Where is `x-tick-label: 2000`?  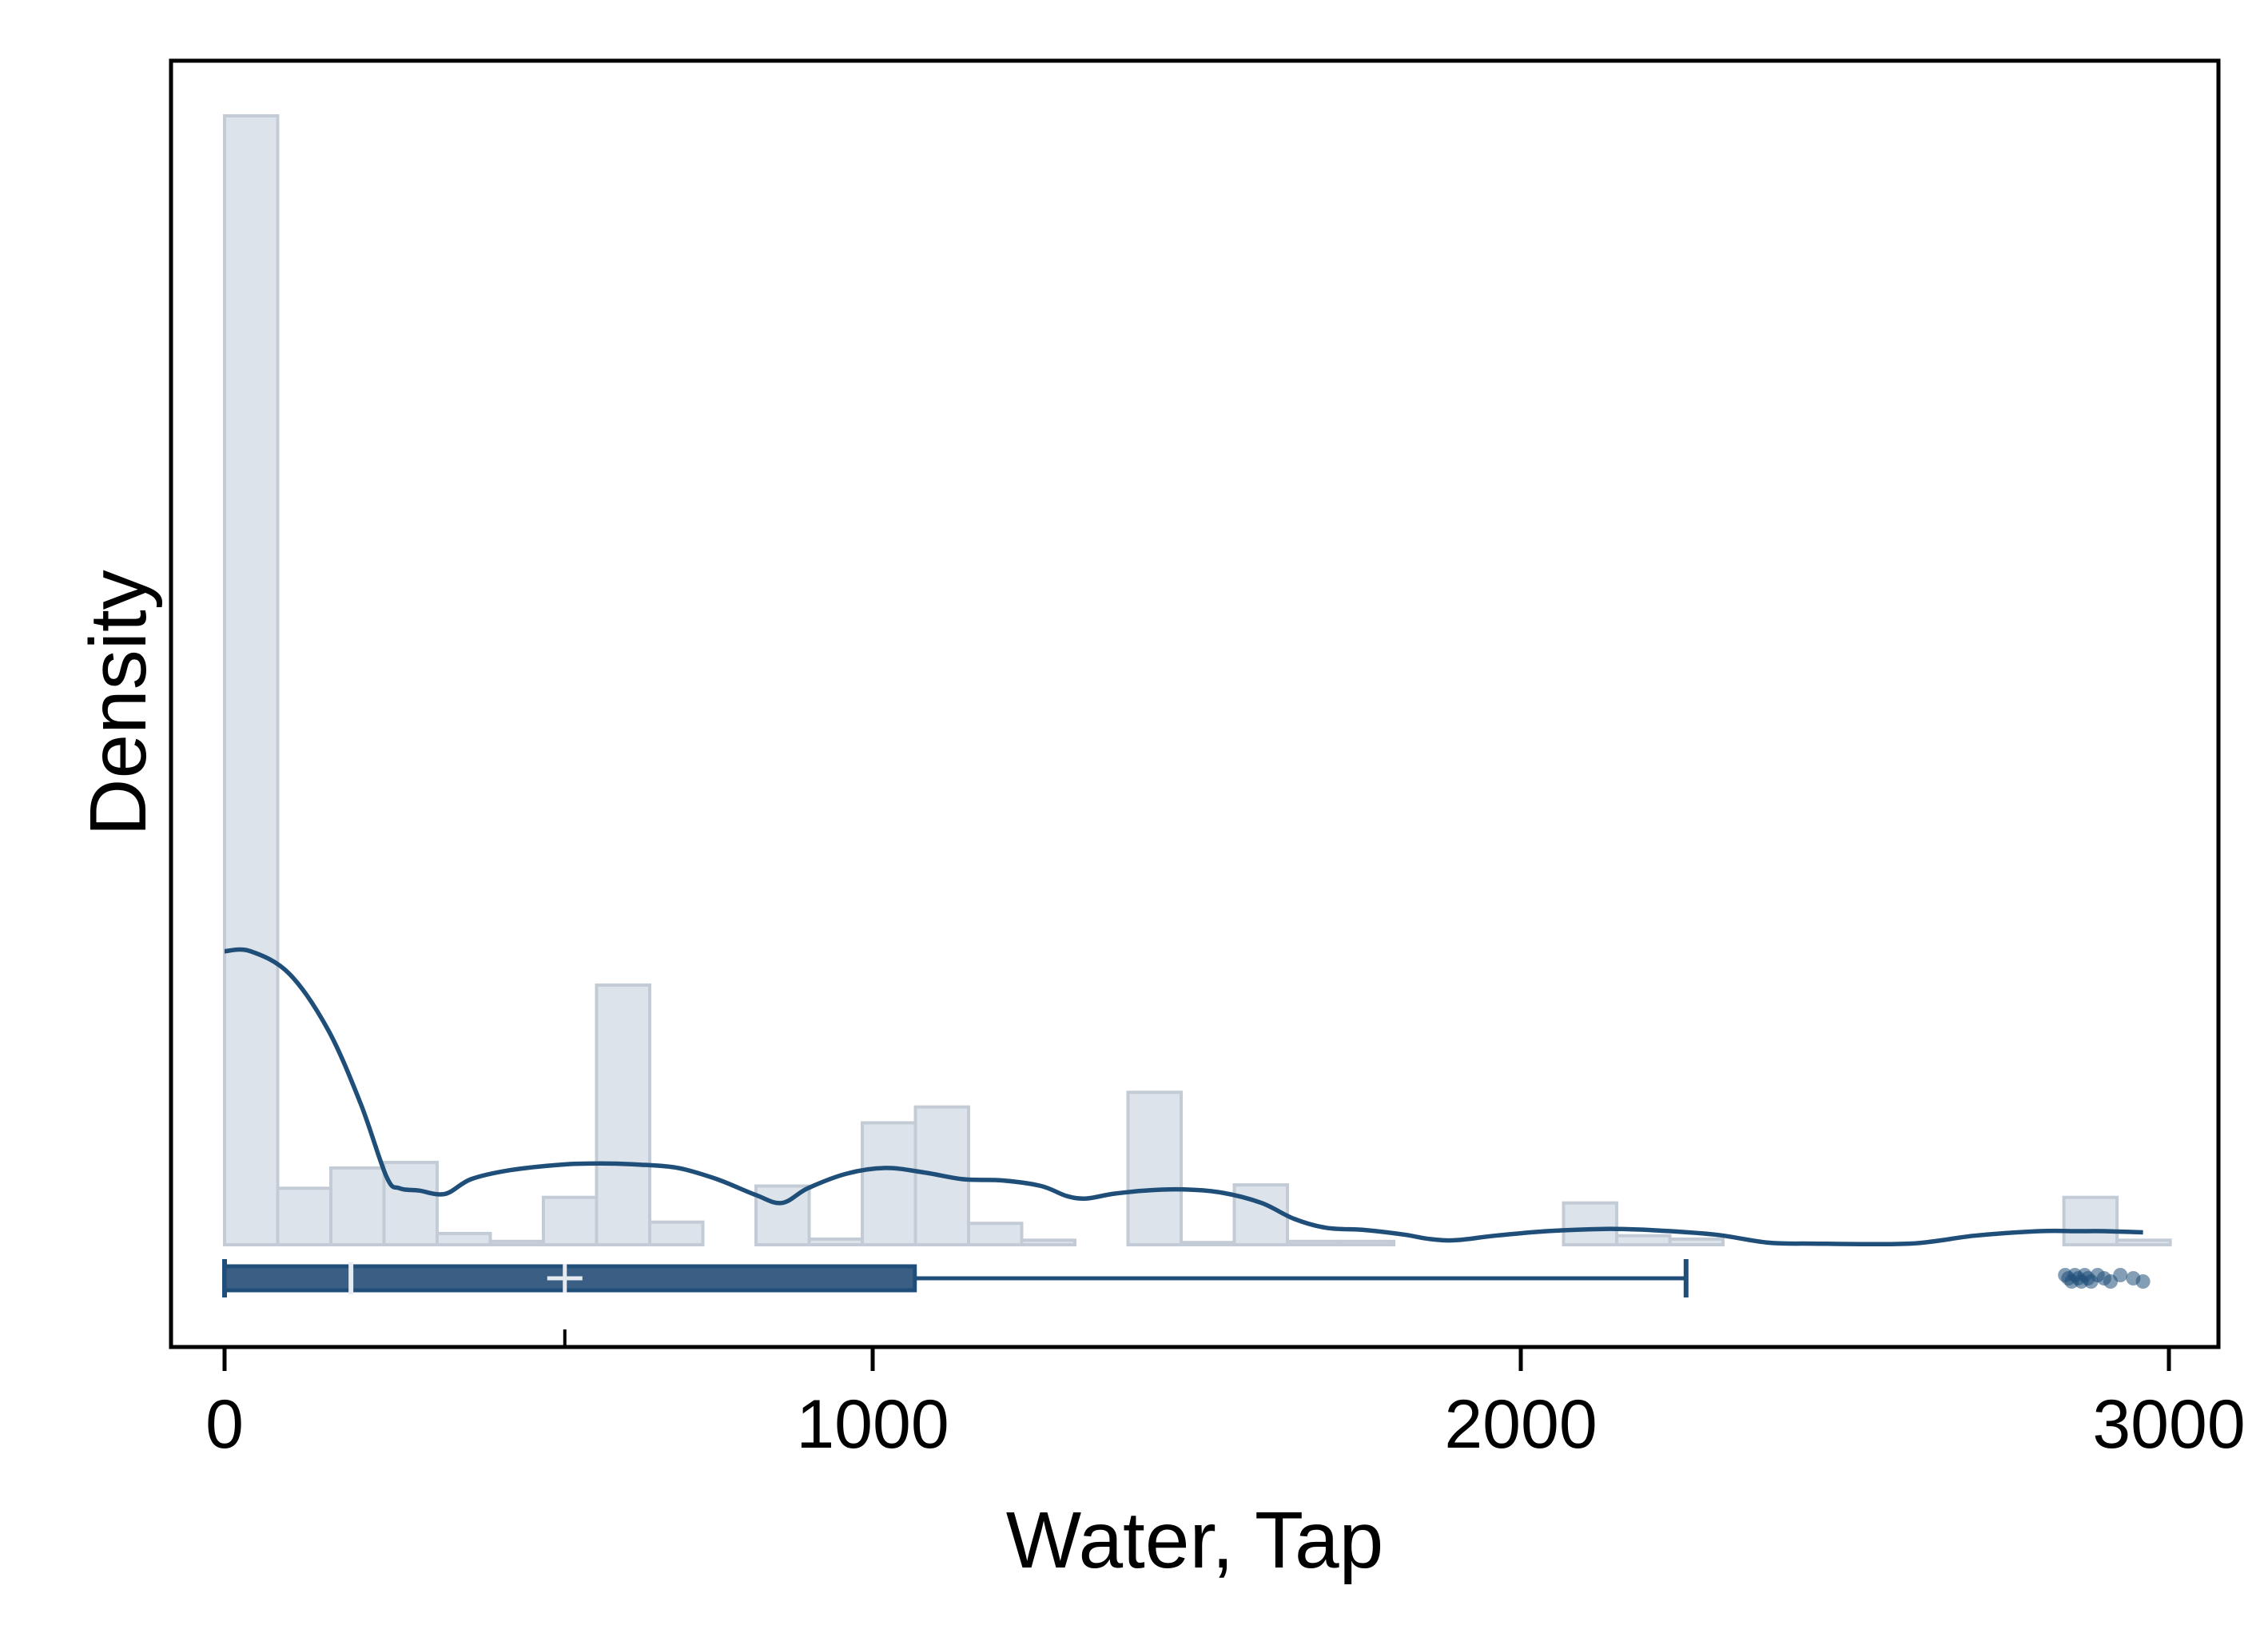 x-tick-label: 2000 is located at coordinates (1520, 1424).